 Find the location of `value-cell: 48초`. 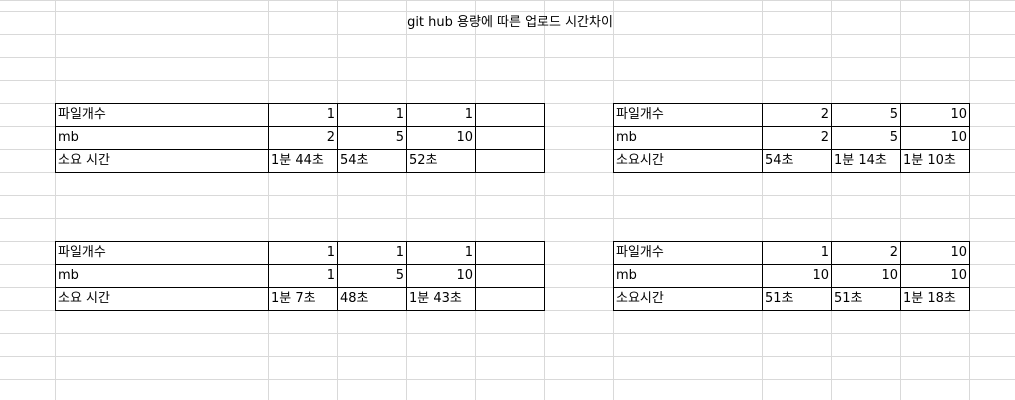

value-cell: 48초 is located at coordinates (372, 299).